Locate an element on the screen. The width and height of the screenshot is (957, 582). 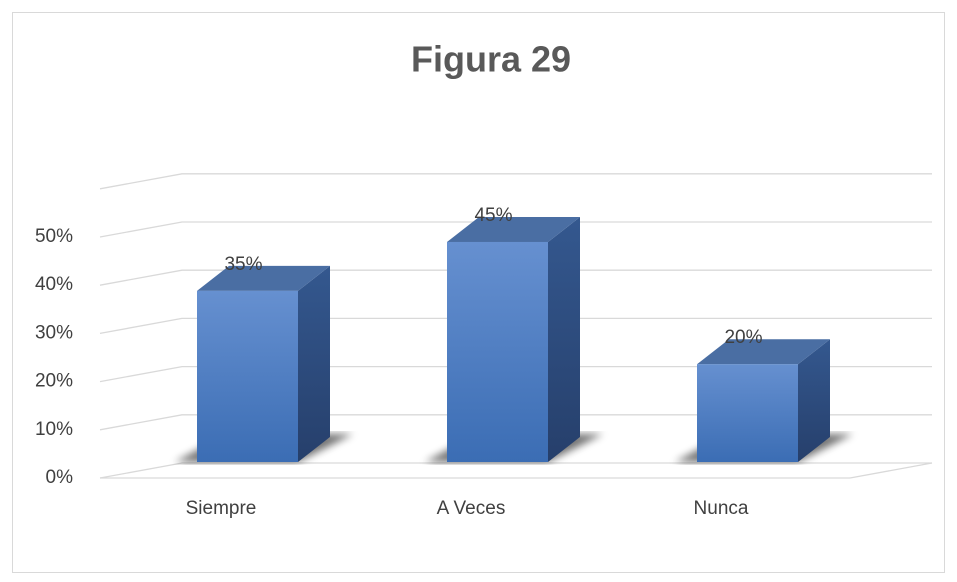
wall-top is located at coordinates (515, 181).